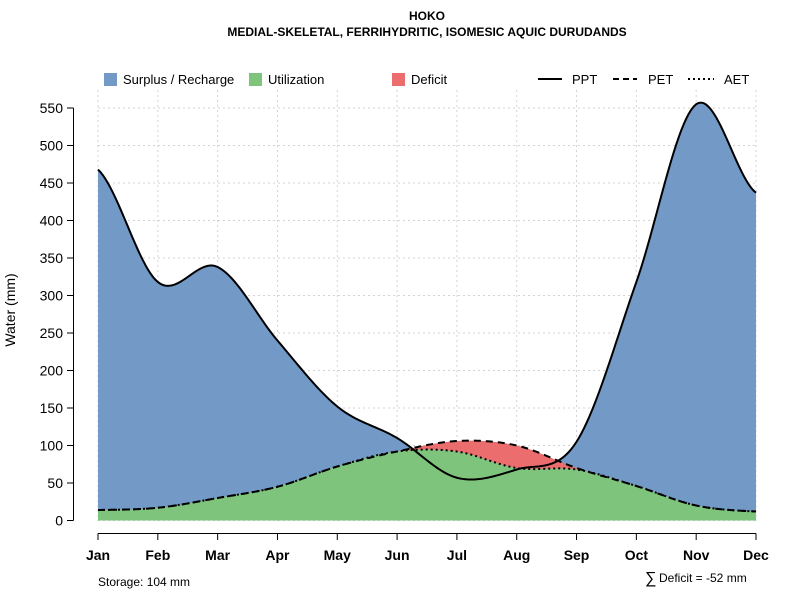 The height and width of the screenshot is (600, 800). I want to click on x-tick-label: Oct, so click(637, 555).